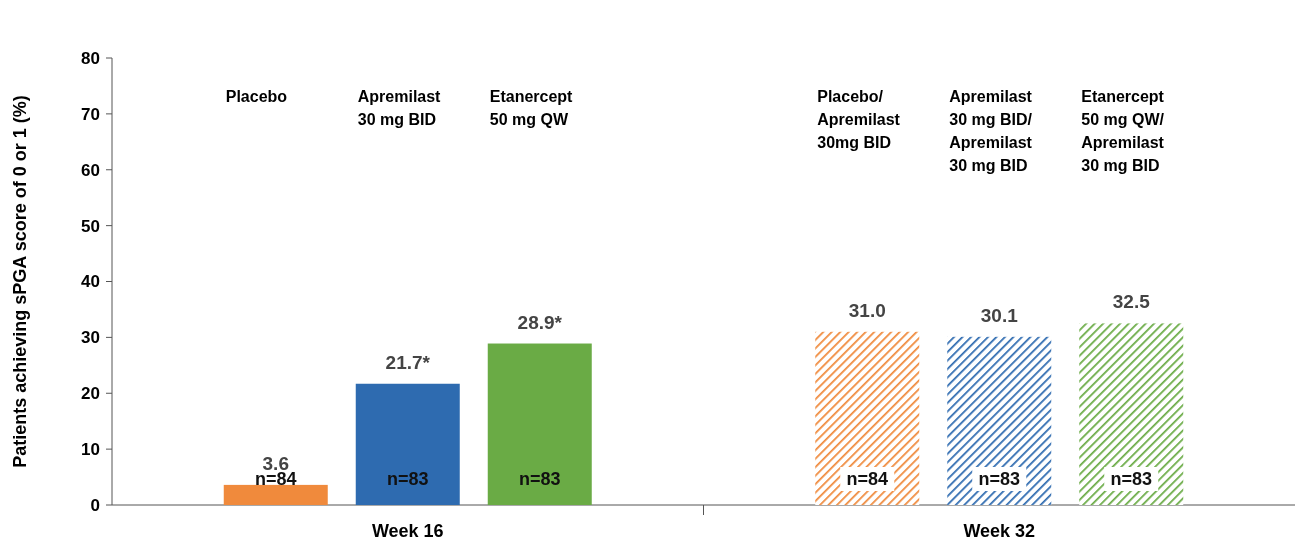 This screenshot has width=1299, height=548. I want to click on y-tick-label: 70, so click(90, 114).